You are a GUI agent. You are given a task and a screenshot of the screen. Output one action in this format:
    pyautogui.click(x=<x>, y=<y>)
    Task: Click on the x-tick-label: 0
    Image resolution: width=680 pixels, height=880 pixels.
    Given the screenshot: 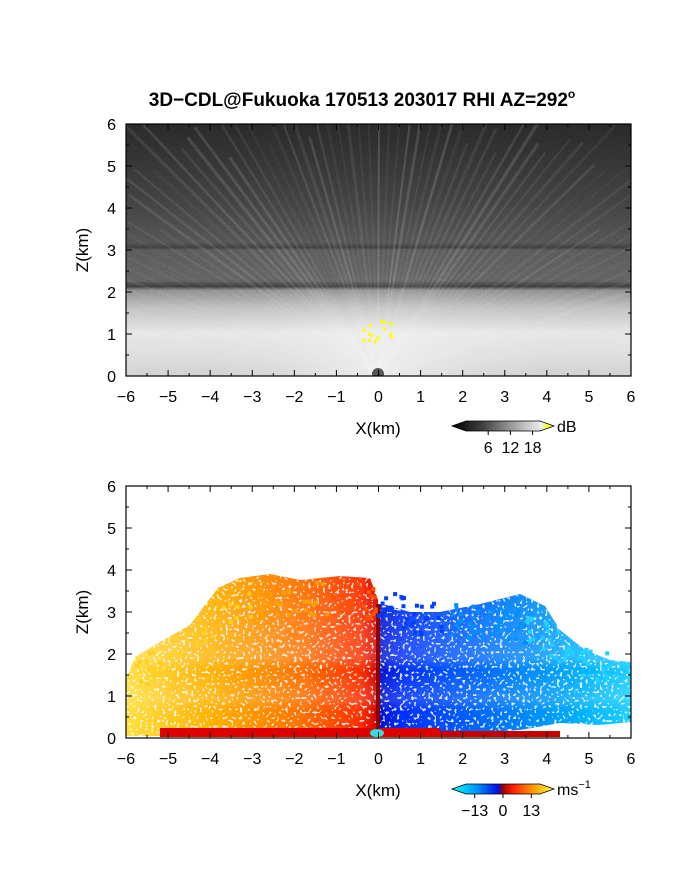 What is the action you would take?
    pyautogui.click(x=378, y=759)
    